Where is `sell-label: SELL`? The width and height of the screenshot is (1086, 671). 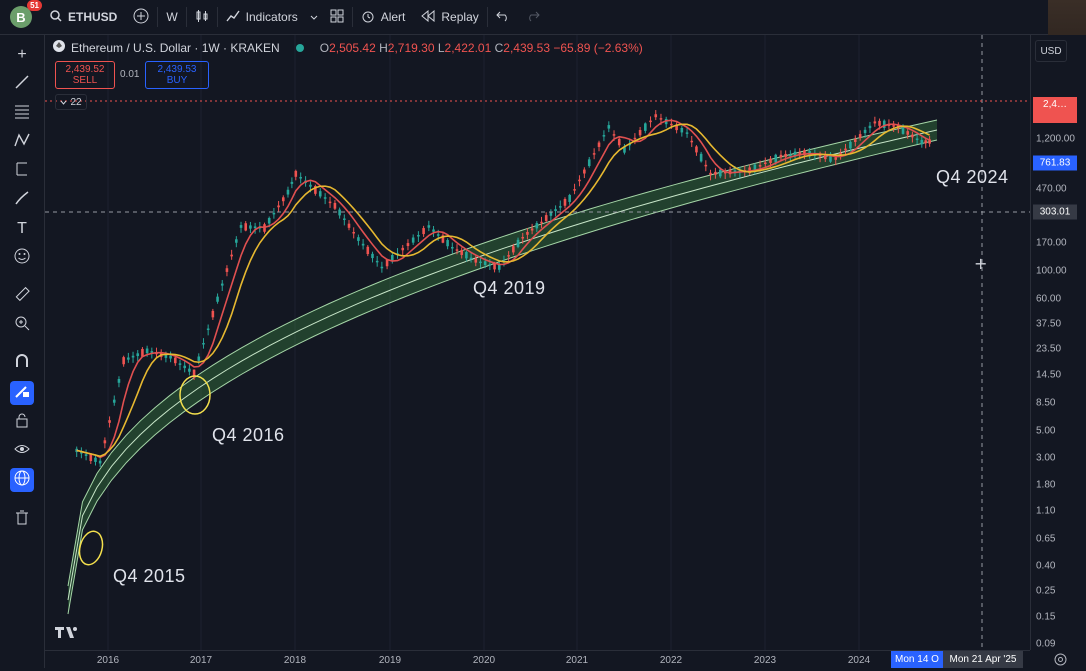 sell-label: SELL is located at coordinates (85, 80).